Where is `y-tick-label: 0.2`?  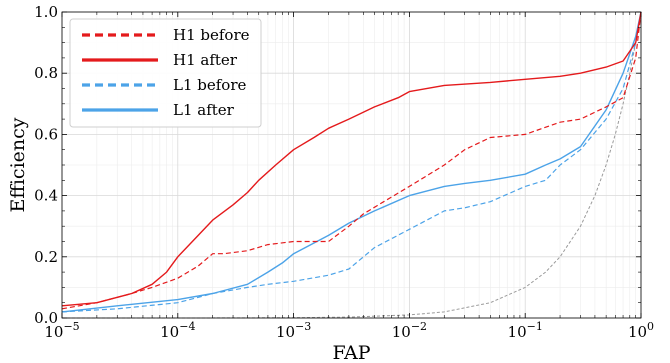 y-tick-label: 0.2 is located at coordinates (46, 257).